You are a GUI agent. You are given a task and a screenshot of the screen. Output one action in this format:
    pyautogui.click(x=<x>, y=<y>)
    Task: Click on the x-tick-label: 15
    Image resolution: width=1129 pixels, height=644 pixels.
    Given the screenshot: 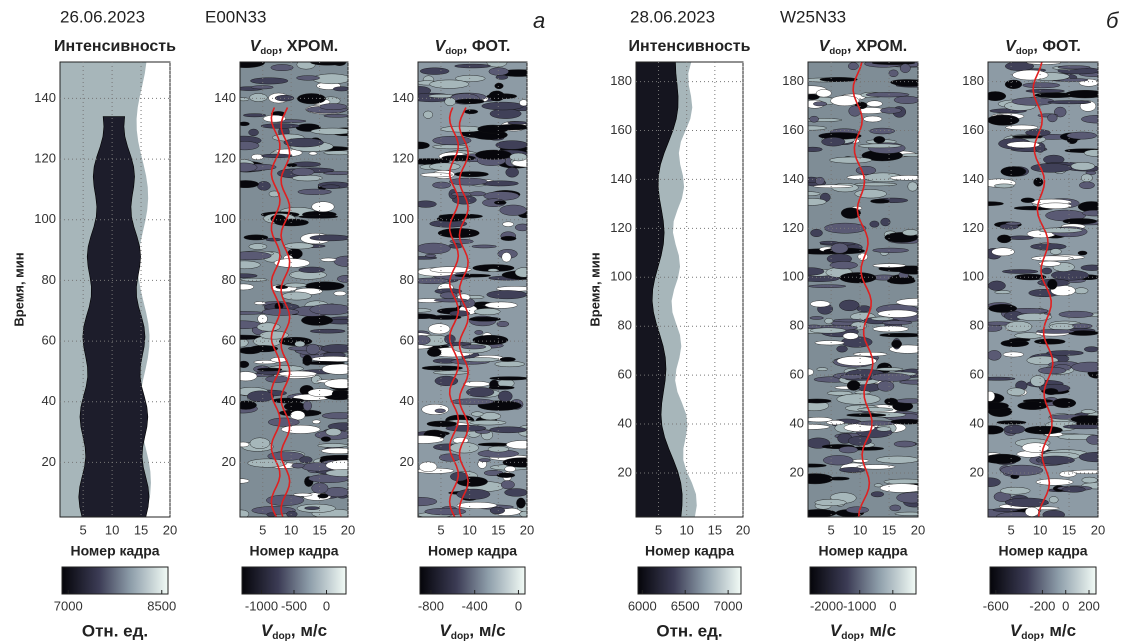 What is the action you would take?
    pyautogui.click(x=1069, y=529)
    